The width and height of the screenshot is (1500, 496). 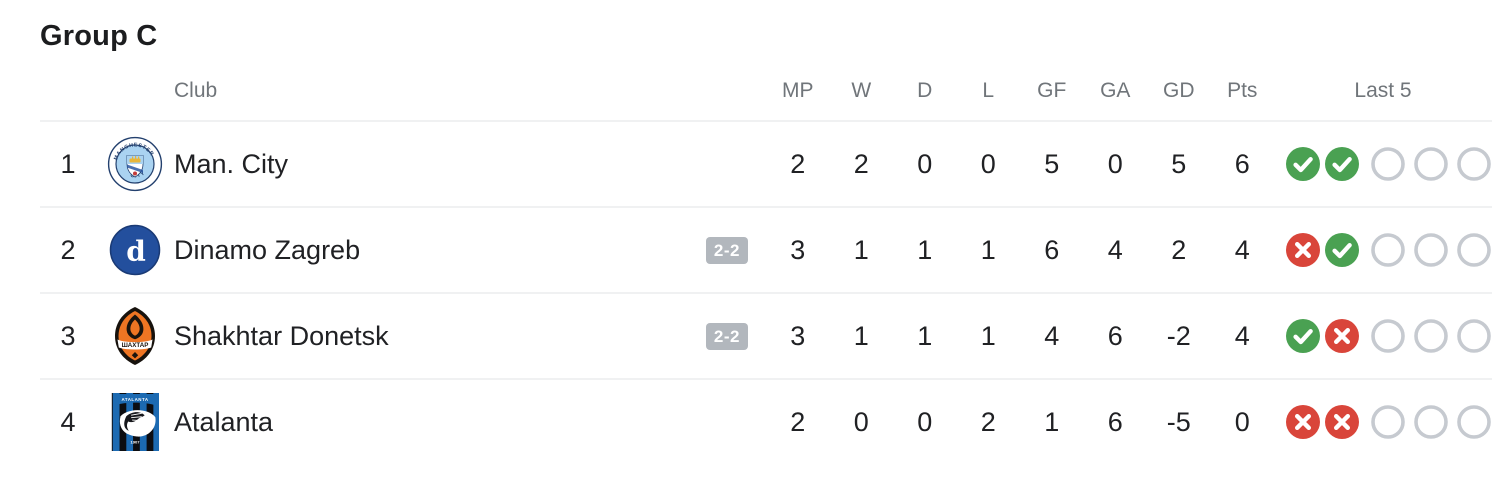 I want to click on club-name: Atalanta, so click(x=224, y=421).